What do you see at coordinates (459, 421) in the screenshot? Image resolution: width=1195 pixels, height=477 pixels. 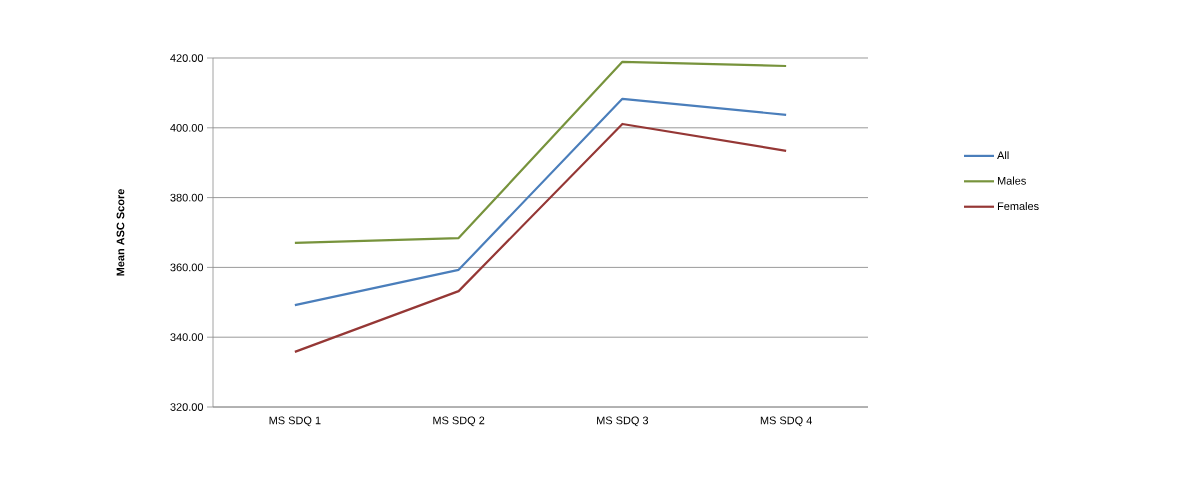 I see `x-tick-label: MS SDQ 2` at bounding box center [459, 421].